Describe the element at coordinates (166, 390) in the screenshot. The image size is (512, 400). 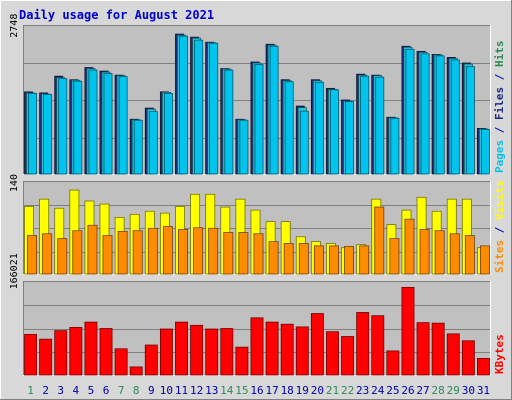
I see `x-tick-label-day-10: 10` at that location.